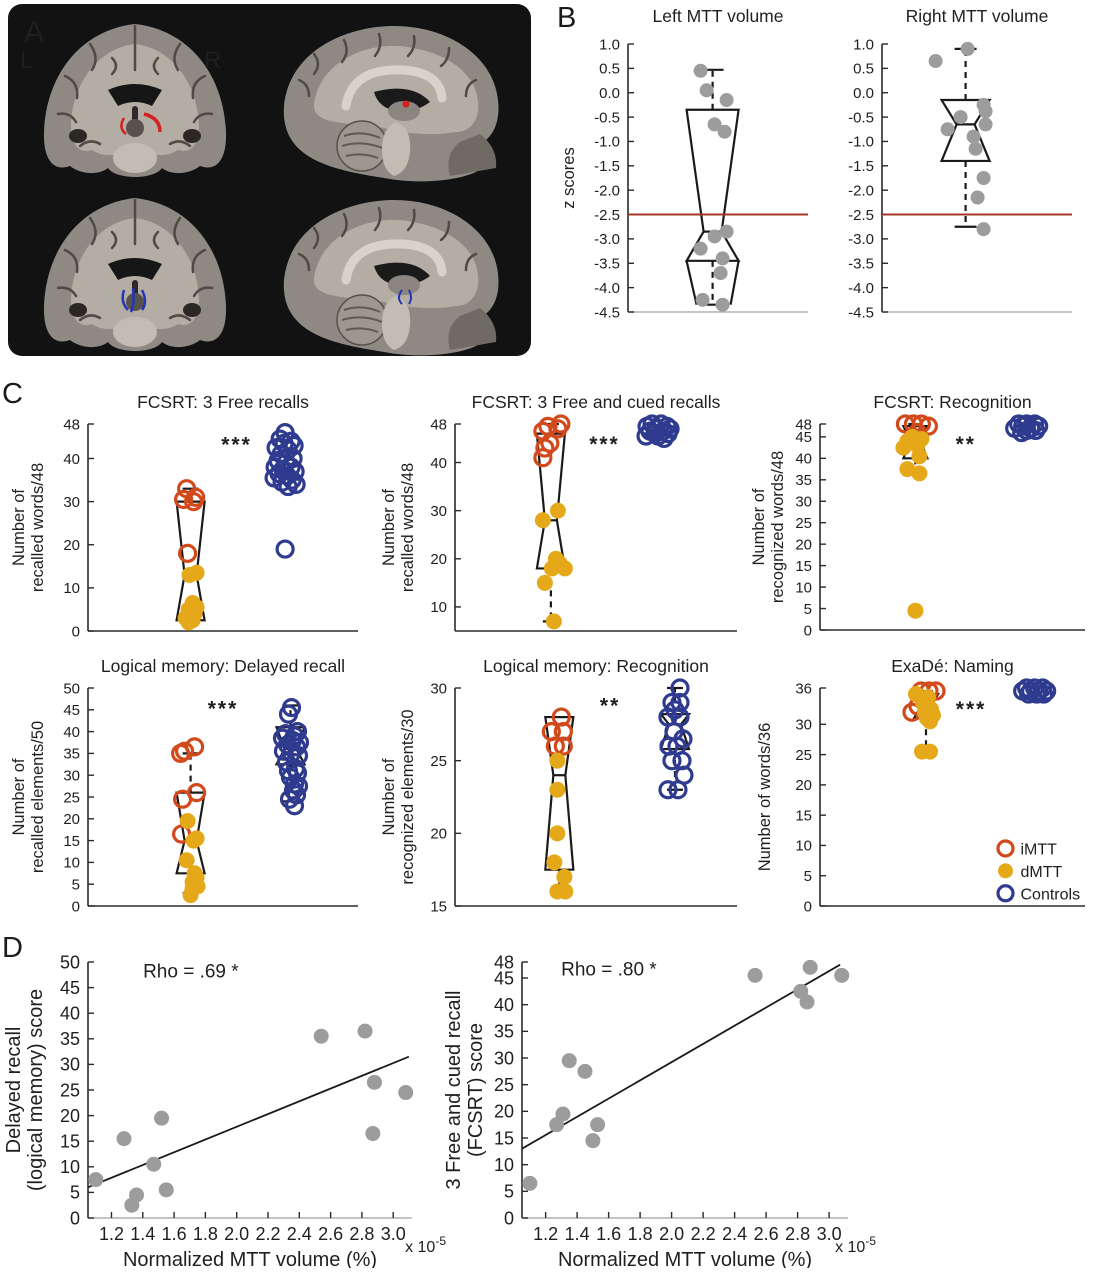 This screenshot has height=1280, width=1098. What do you see at coordinates (25, 1090) in the screenshot?
I see `svg-text:Delayed recall(logical memory): Delayed recall(logical memory) score` at bounding box center [25, 1090].